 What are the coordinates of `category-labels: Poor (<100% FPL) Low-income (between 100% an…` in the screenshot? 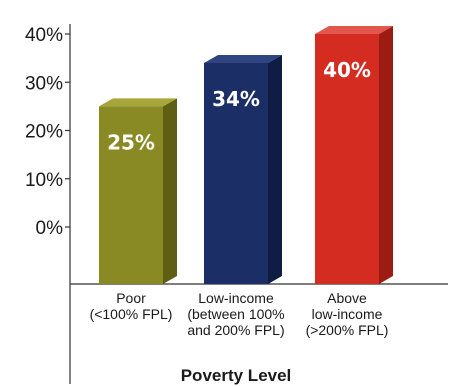 It's located at (239, 314).